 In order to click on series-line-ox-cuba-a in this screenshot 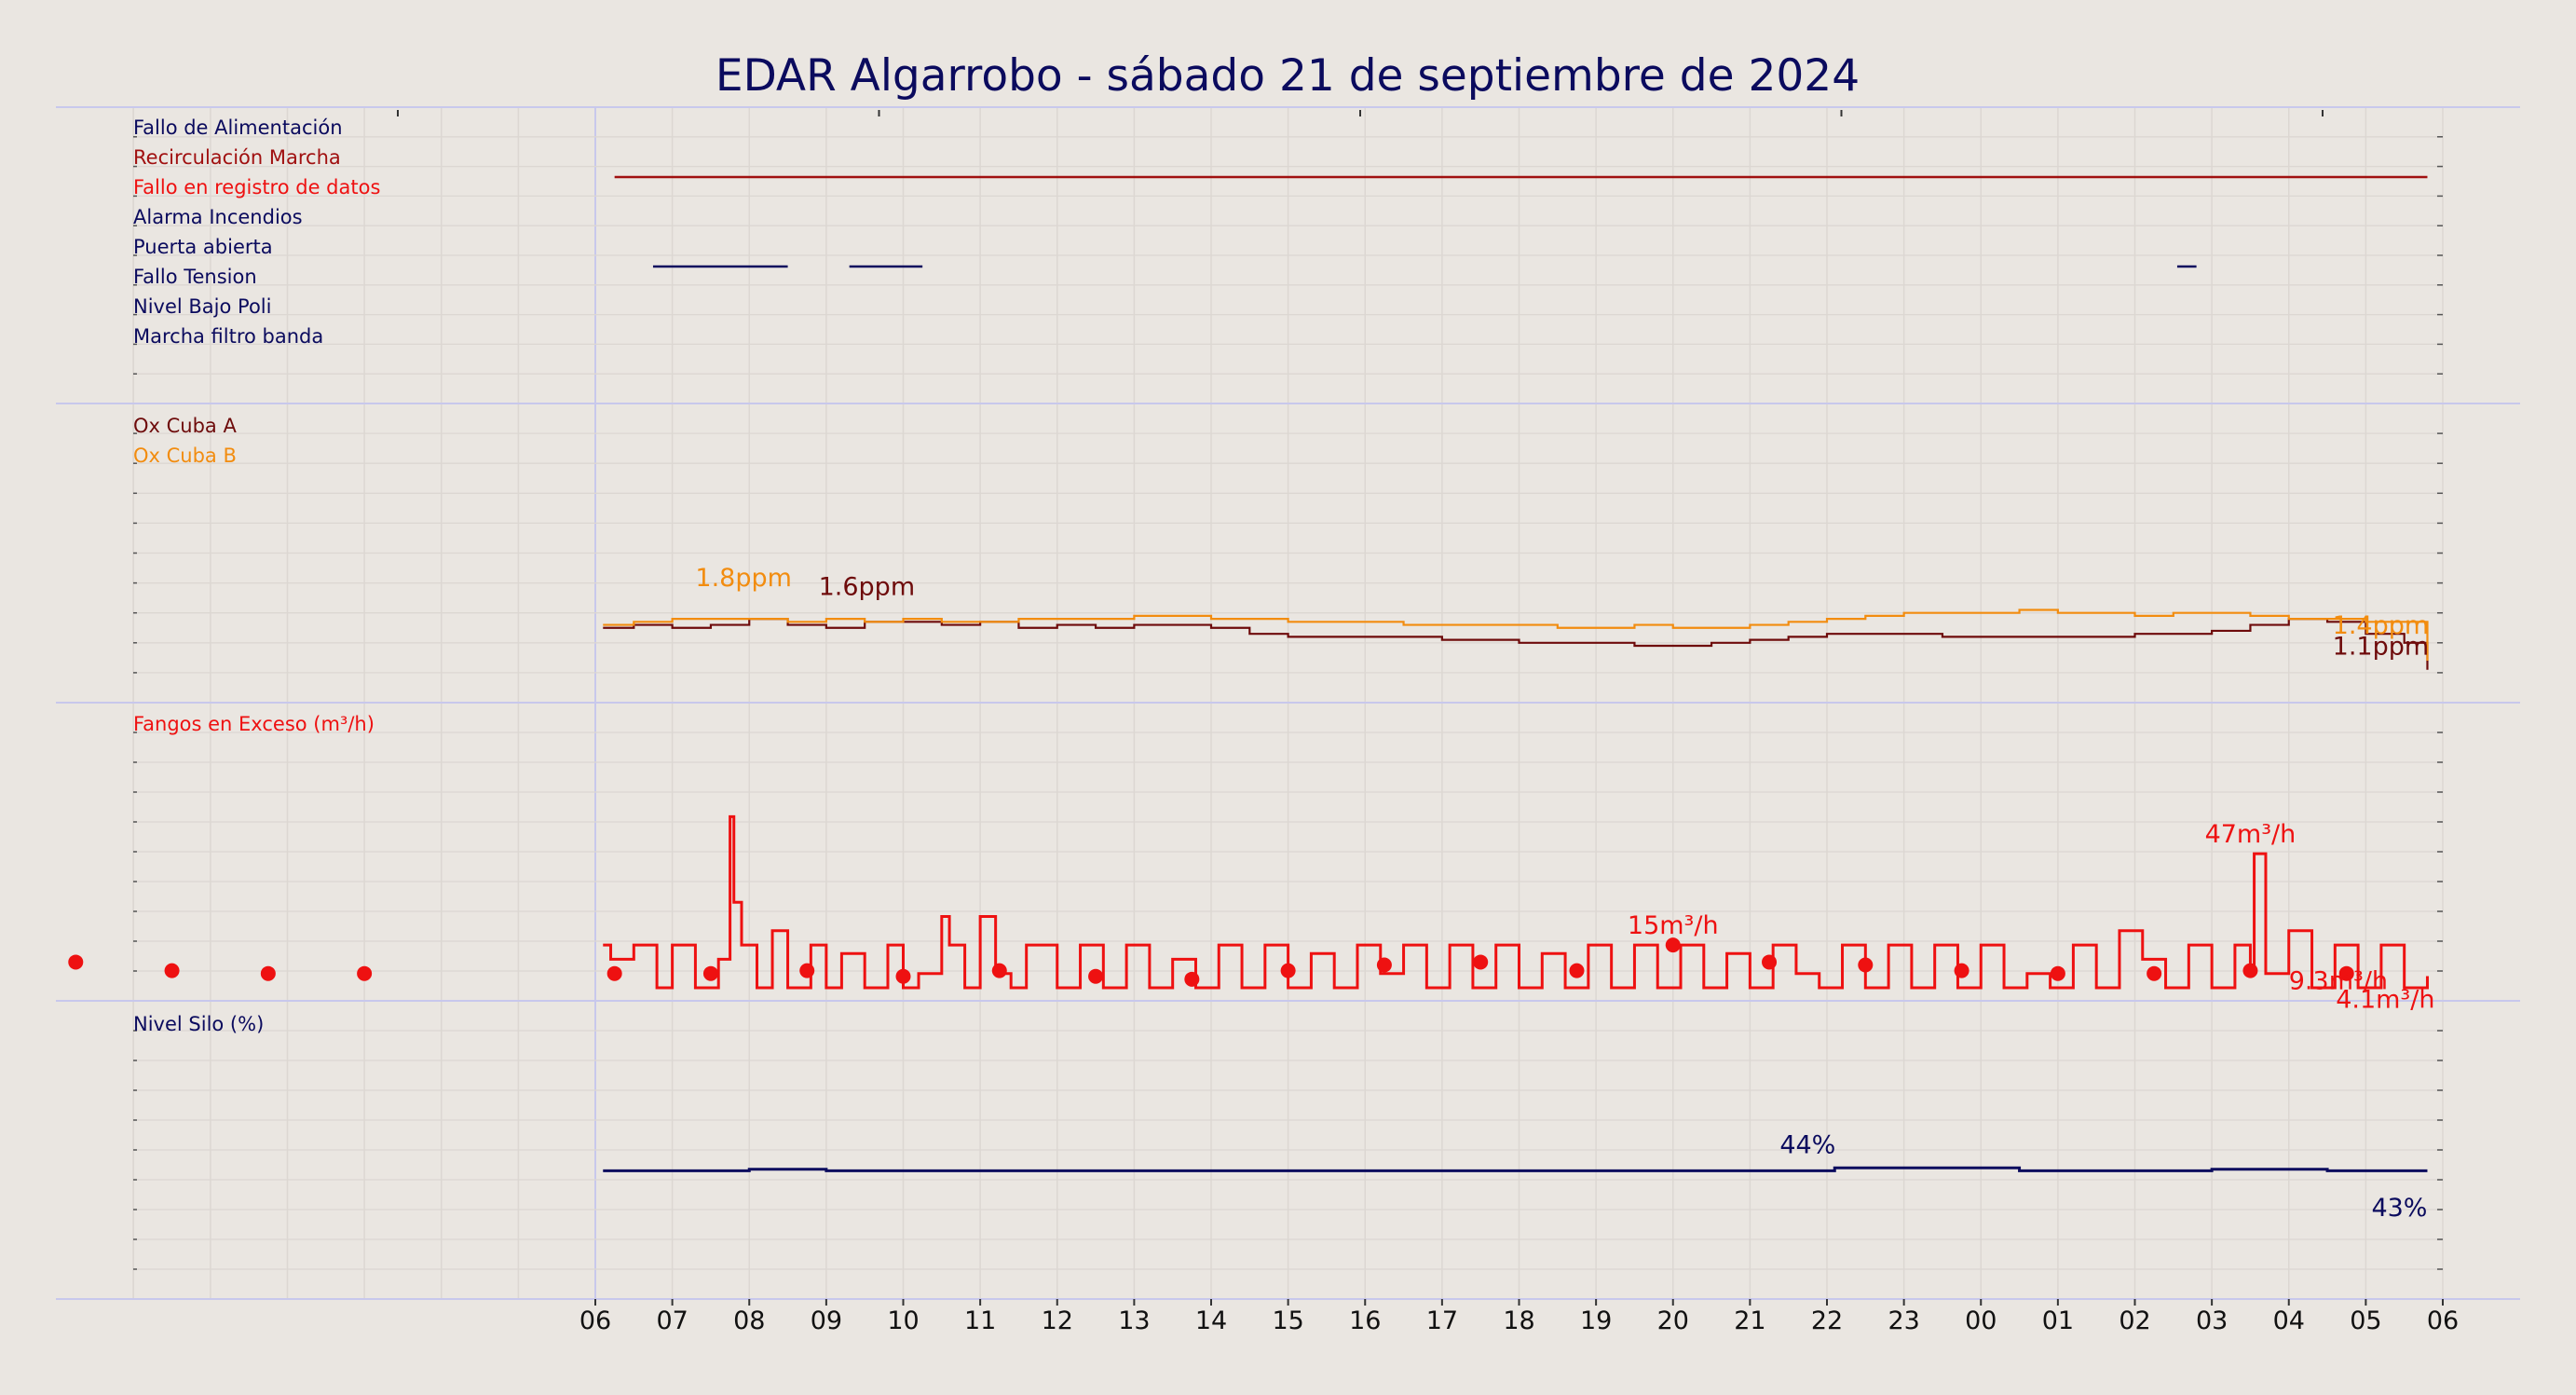, I will do `click(1516, 644)`.